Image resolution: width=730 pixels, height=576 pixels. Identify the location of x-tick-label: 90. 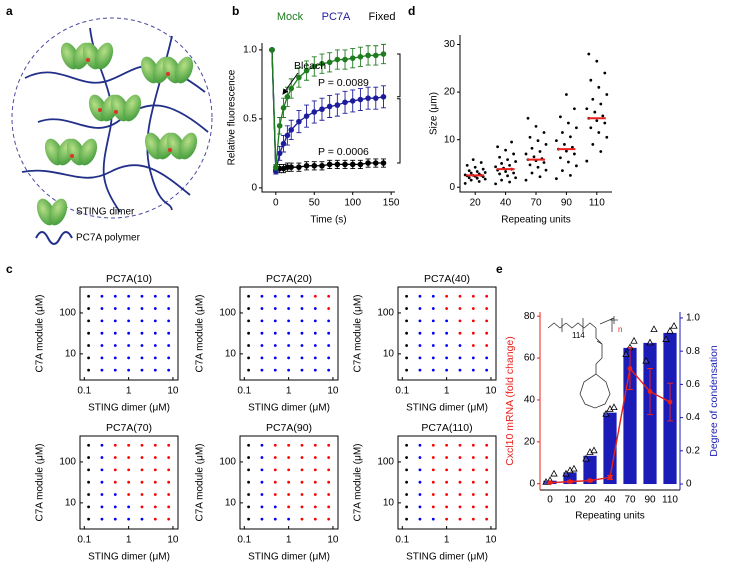
(567, 203).